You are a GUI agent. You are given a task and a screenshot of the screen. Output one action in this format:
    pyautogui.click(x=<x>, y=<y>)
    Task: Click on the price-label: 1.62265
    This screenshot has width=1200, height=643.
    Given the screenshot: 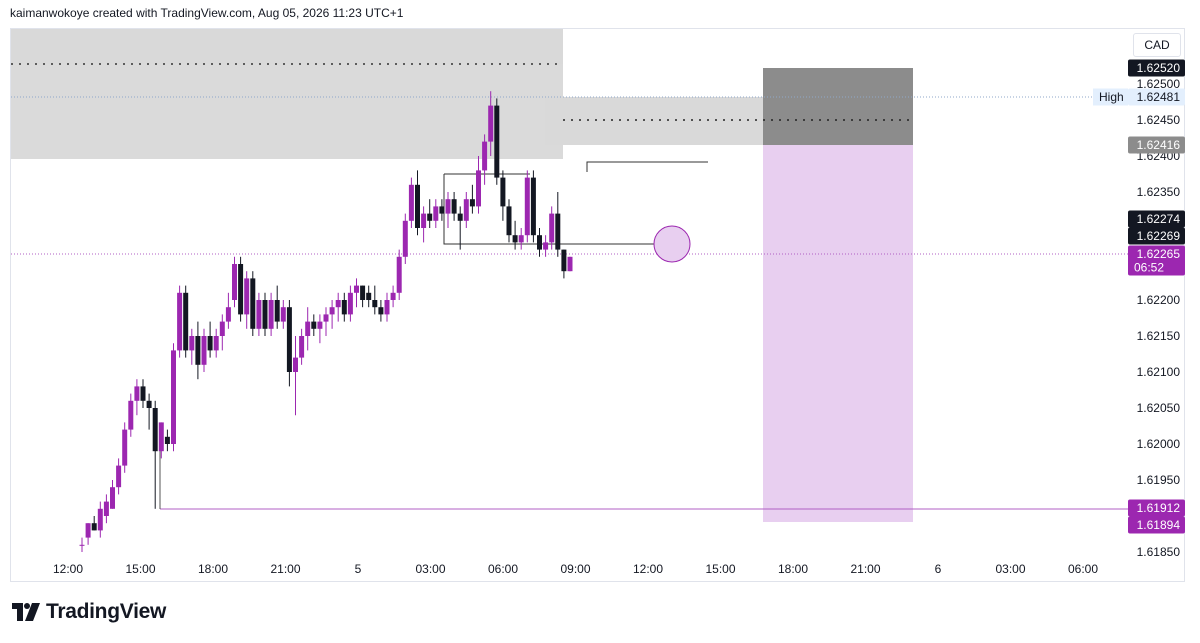 What is the action you would take?
    pyautogui.click(x=1159, y=254)
    